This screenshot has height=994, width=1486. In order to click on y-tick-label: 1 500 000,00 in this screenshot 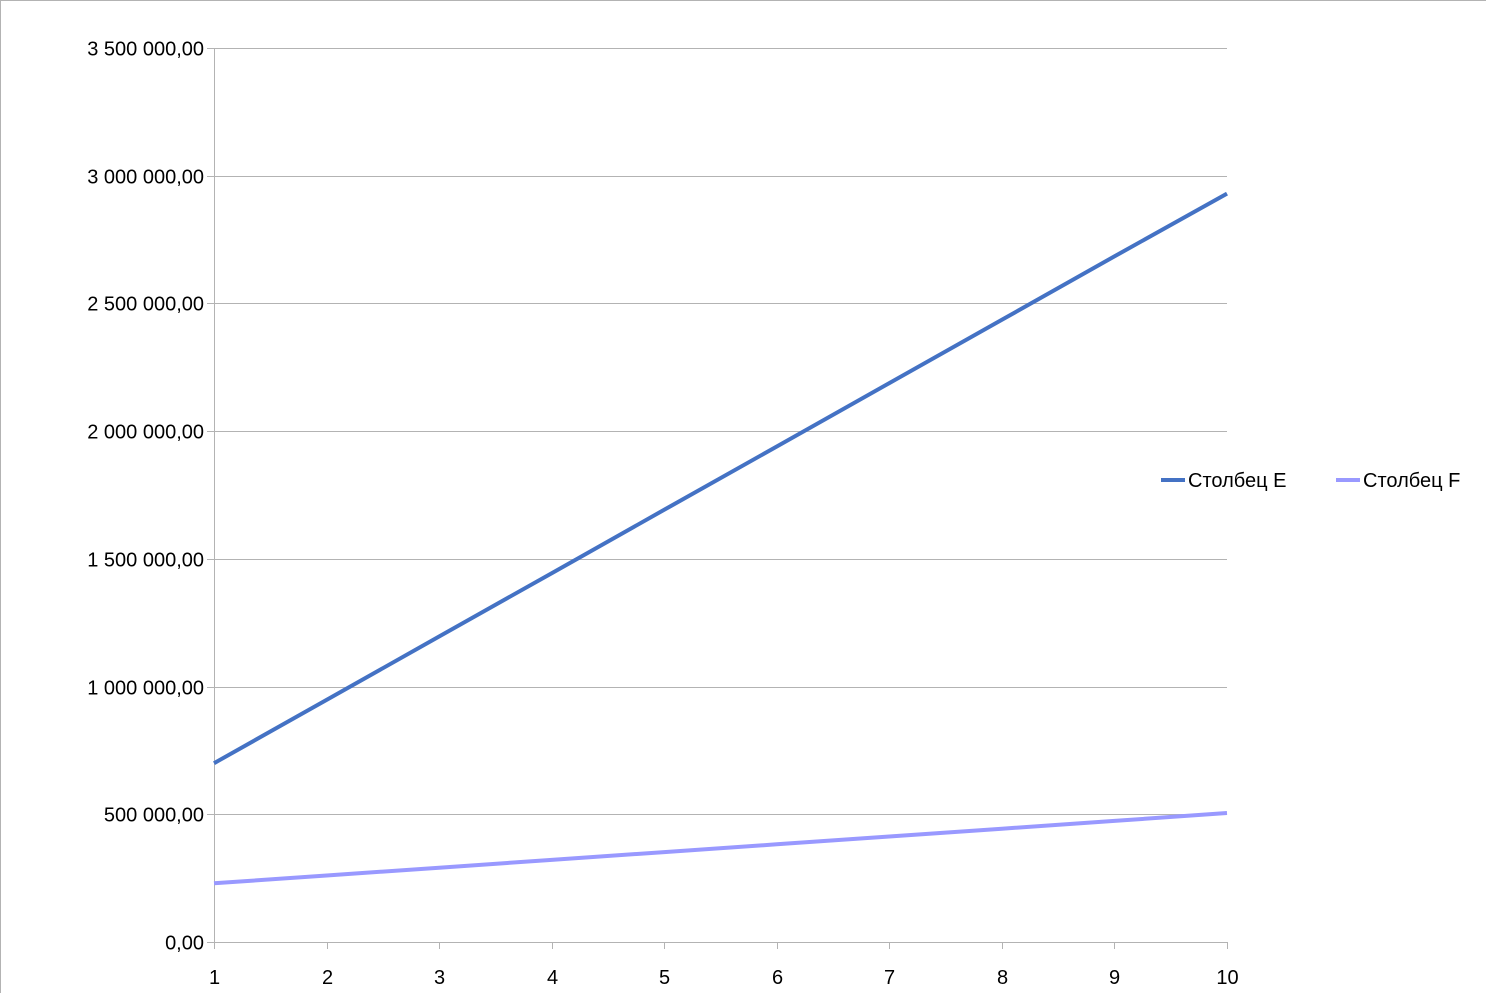, I will do `click(145, 561)`.